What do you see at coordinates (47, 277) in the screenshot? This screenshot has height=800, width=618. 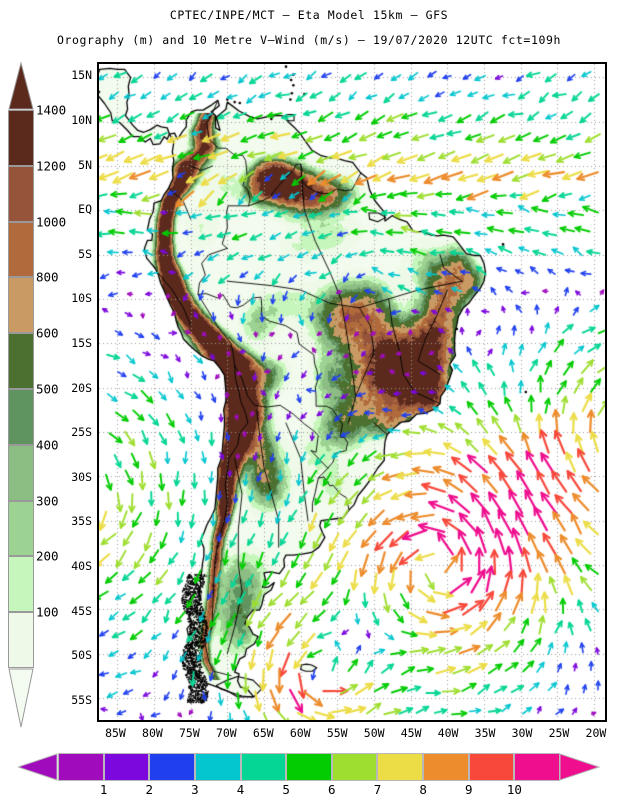 I see `orography-tick-label: 800` at bounding box center [47, 277].